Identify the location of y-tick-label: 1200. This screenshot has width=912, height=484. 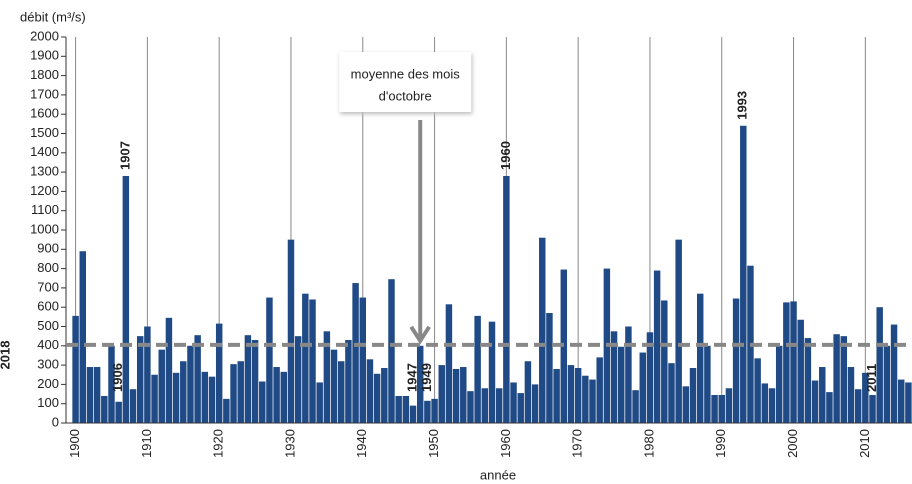
(44, 190).